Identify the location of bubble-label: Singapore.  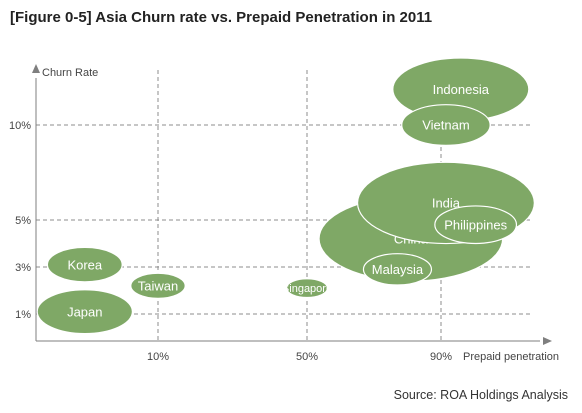
(307, 289).